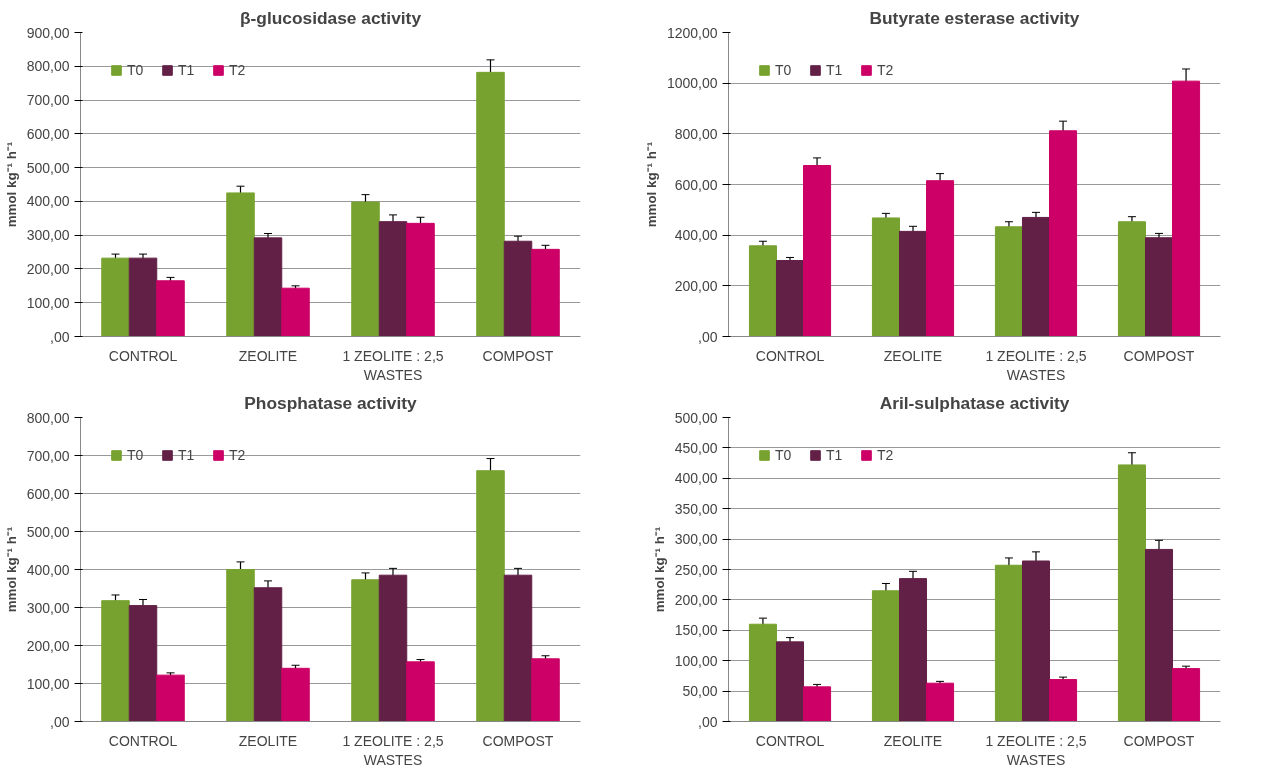  What do you see at coordinates (48, 32) in the screenshot?
I see `y-tick-label: 900,00` at bounding box center [48, 32].